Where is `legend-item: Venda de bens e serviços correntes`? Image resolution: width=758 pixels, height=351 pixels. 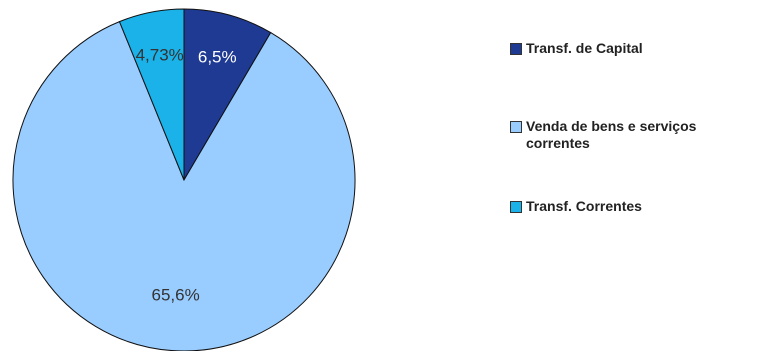
legend-item: Venda de bens e serviços correntes is located at coordinates (634, 135).